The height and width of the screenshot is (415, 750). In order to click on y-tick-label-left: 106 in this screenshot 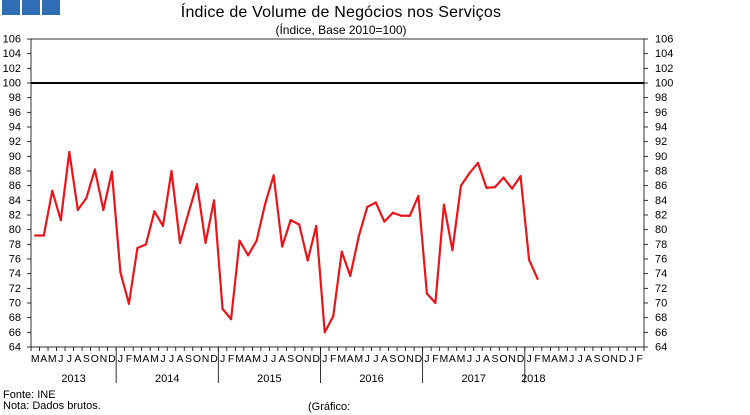, I will do `click(12, 40)`.